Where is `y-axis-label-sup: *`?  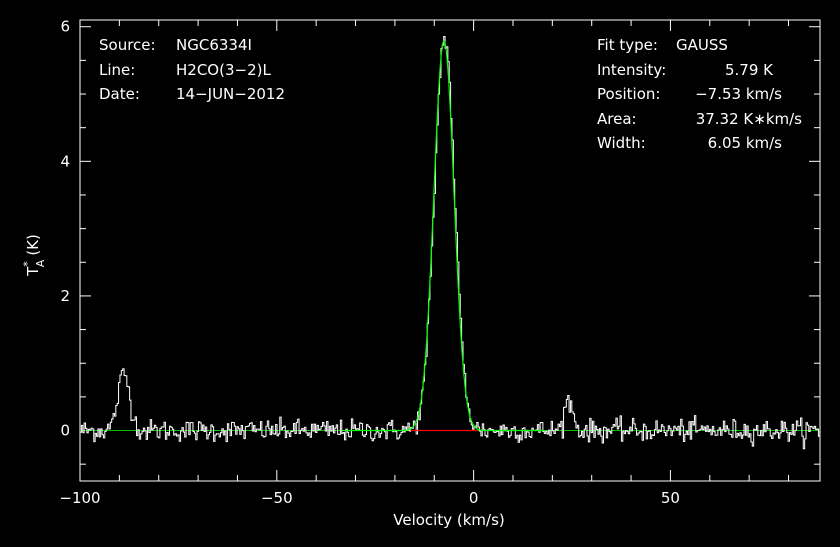 y-axis-label-sup: * is located at coordinates (27, 264).